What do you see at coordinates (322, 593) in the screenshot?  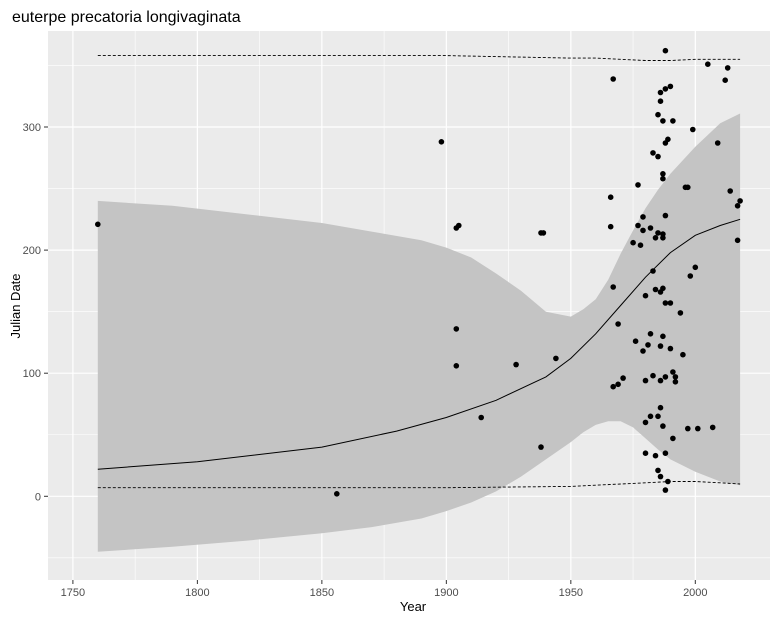 I see `x-tick-label: 1850` at bounding box center [322, 593].